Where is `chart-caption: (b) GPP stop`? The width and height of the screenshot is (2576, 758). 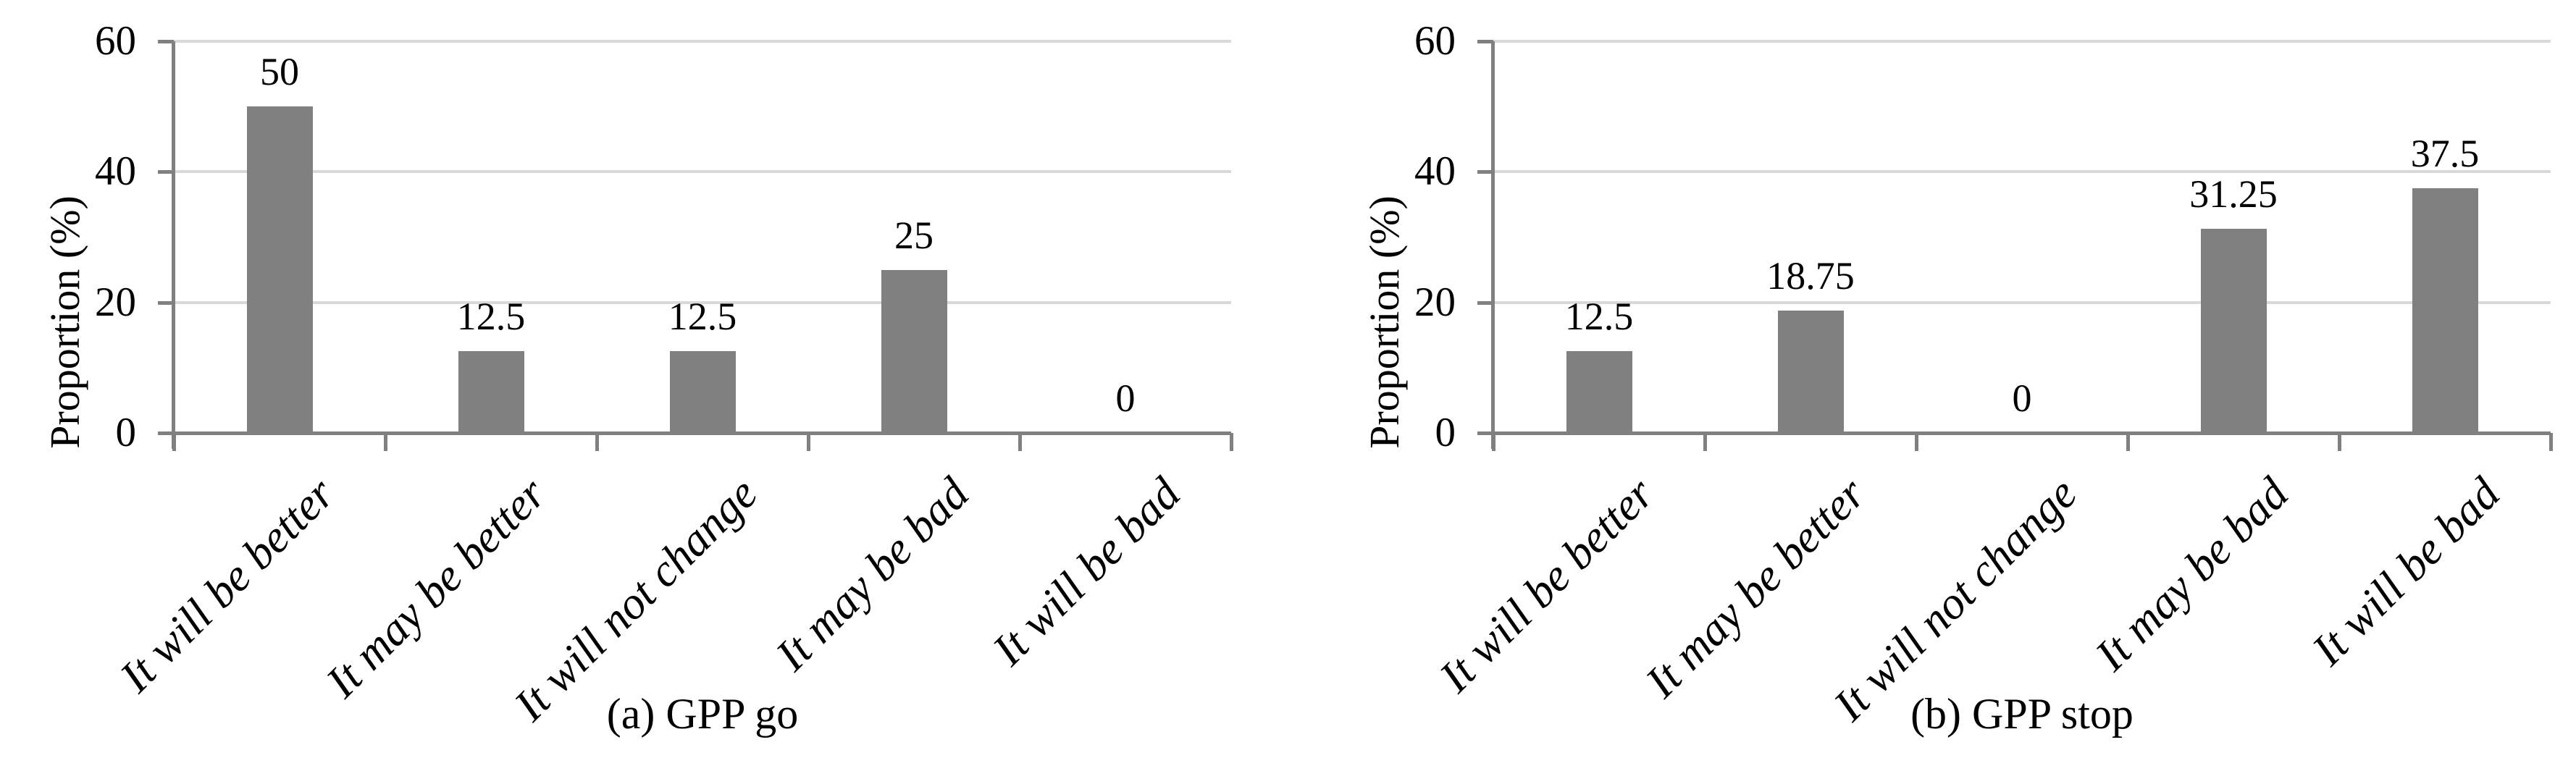
chart-caption: (b) GPP stop is located at coordinates (2022, 714).